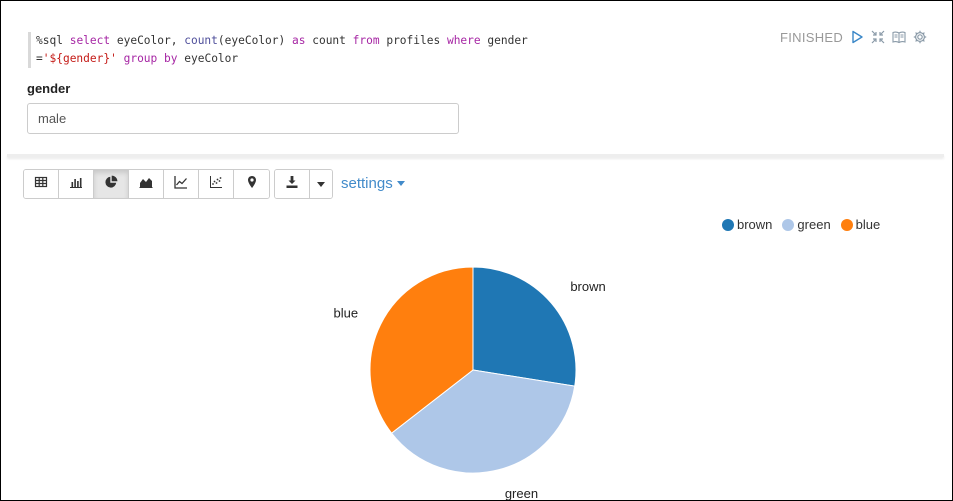 This screenshot has width=953, height=501. What do you see at coordinates (878, 37) in the screenshot?
I see `collapse-icon` at bounding box center [878, 37].